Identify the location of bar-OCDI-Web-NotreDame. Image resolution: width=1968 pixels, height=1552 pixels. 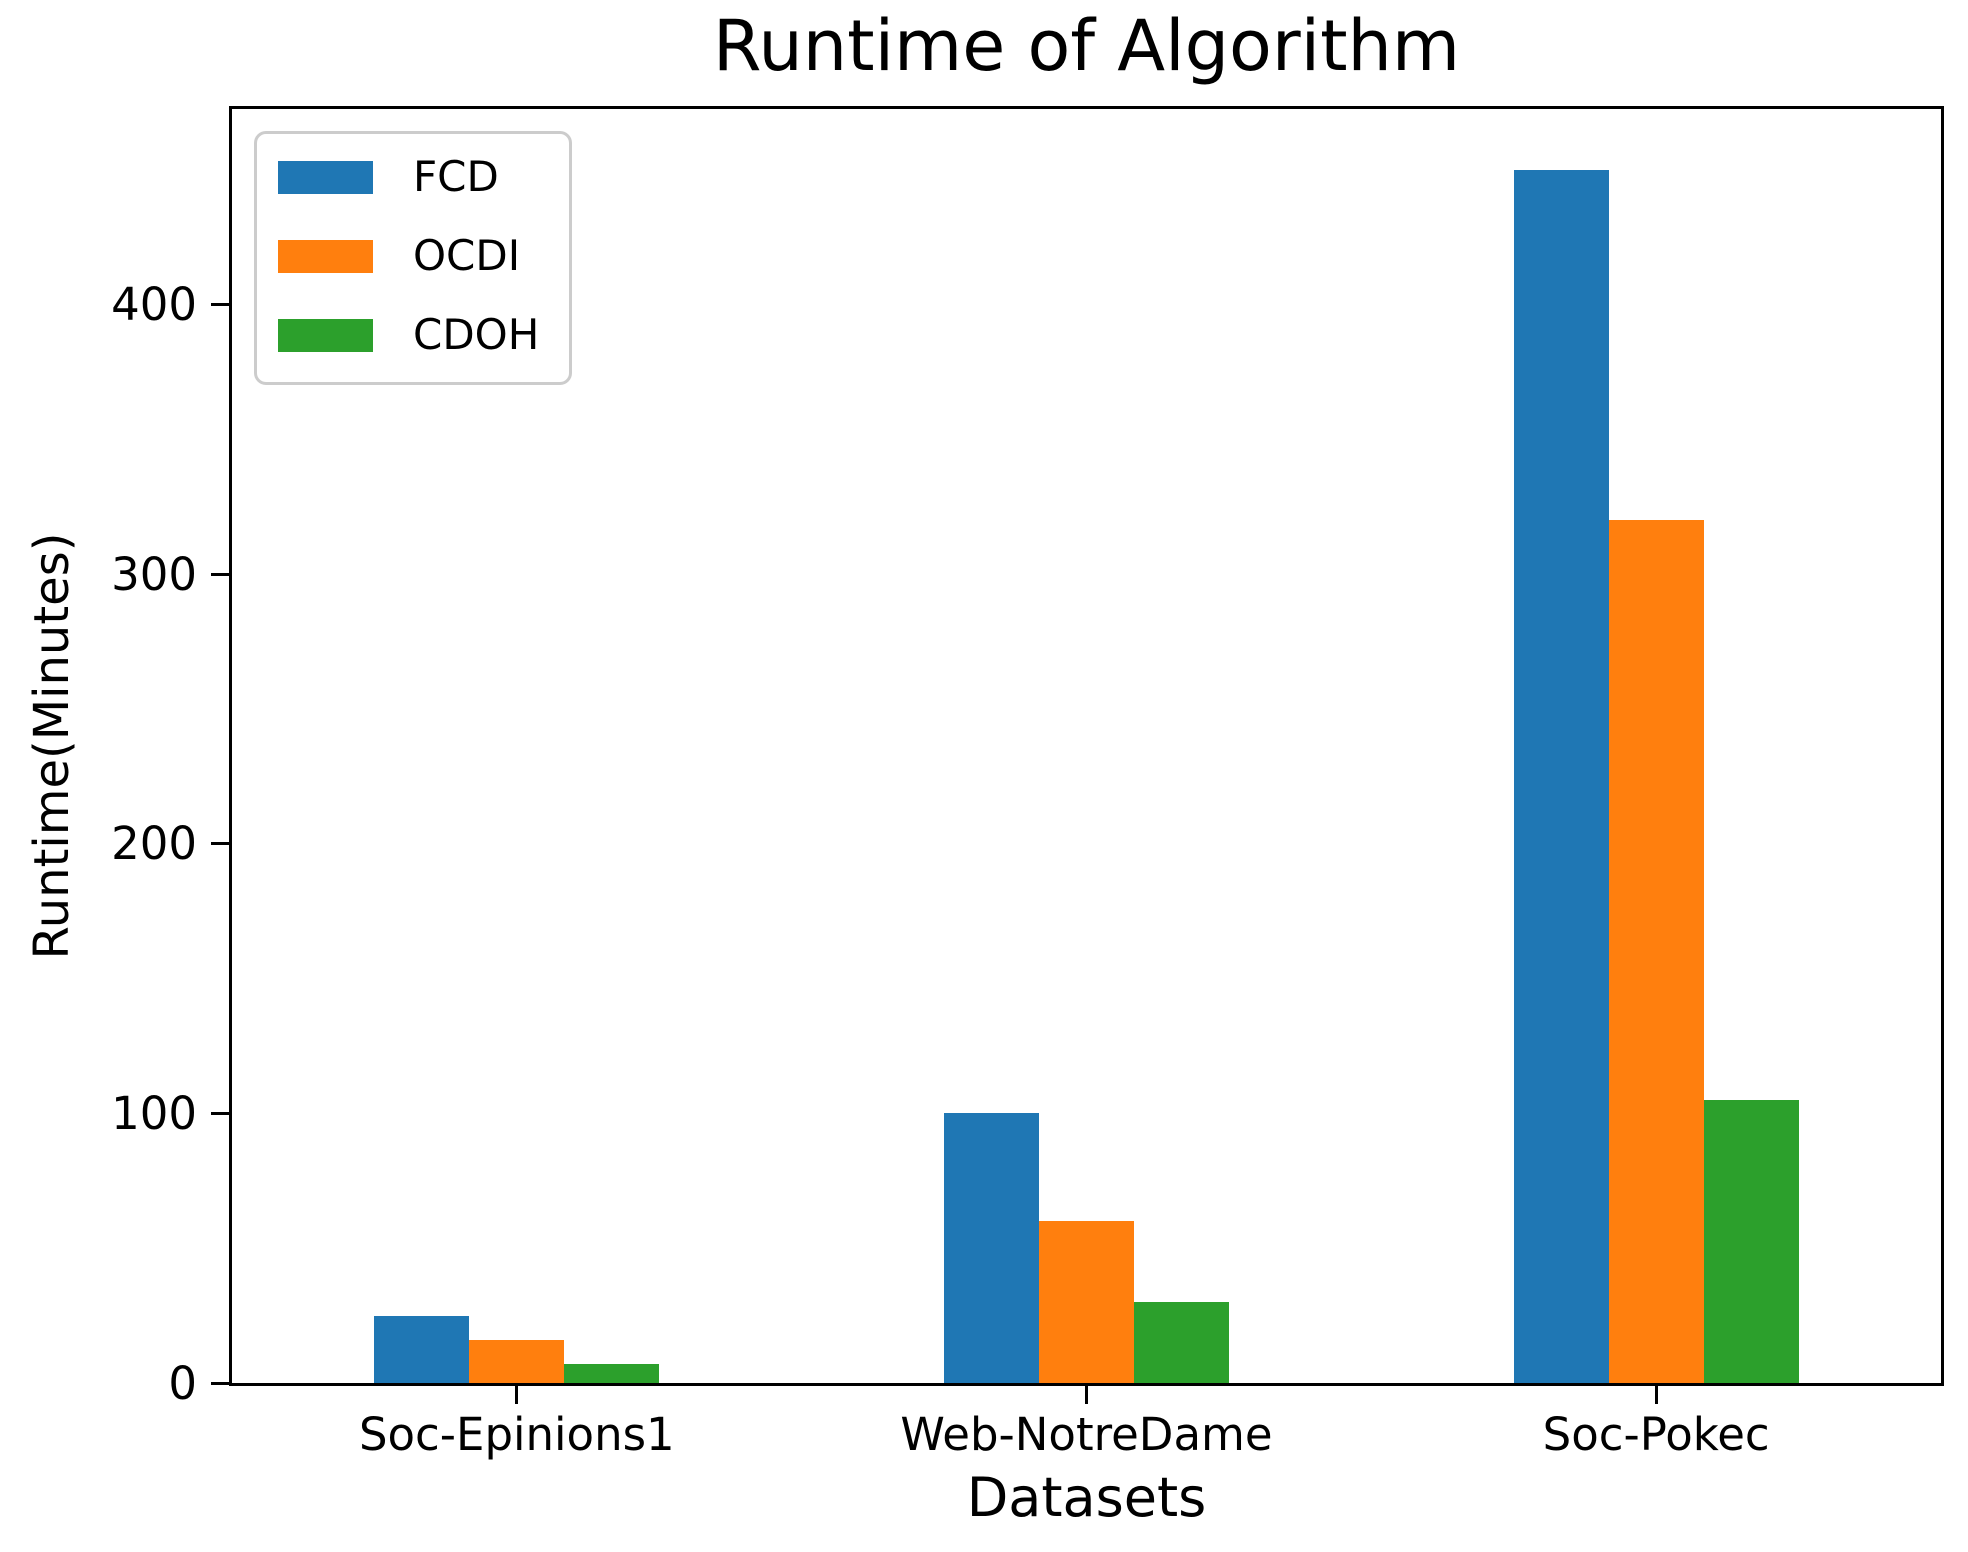
(1086, 1302).